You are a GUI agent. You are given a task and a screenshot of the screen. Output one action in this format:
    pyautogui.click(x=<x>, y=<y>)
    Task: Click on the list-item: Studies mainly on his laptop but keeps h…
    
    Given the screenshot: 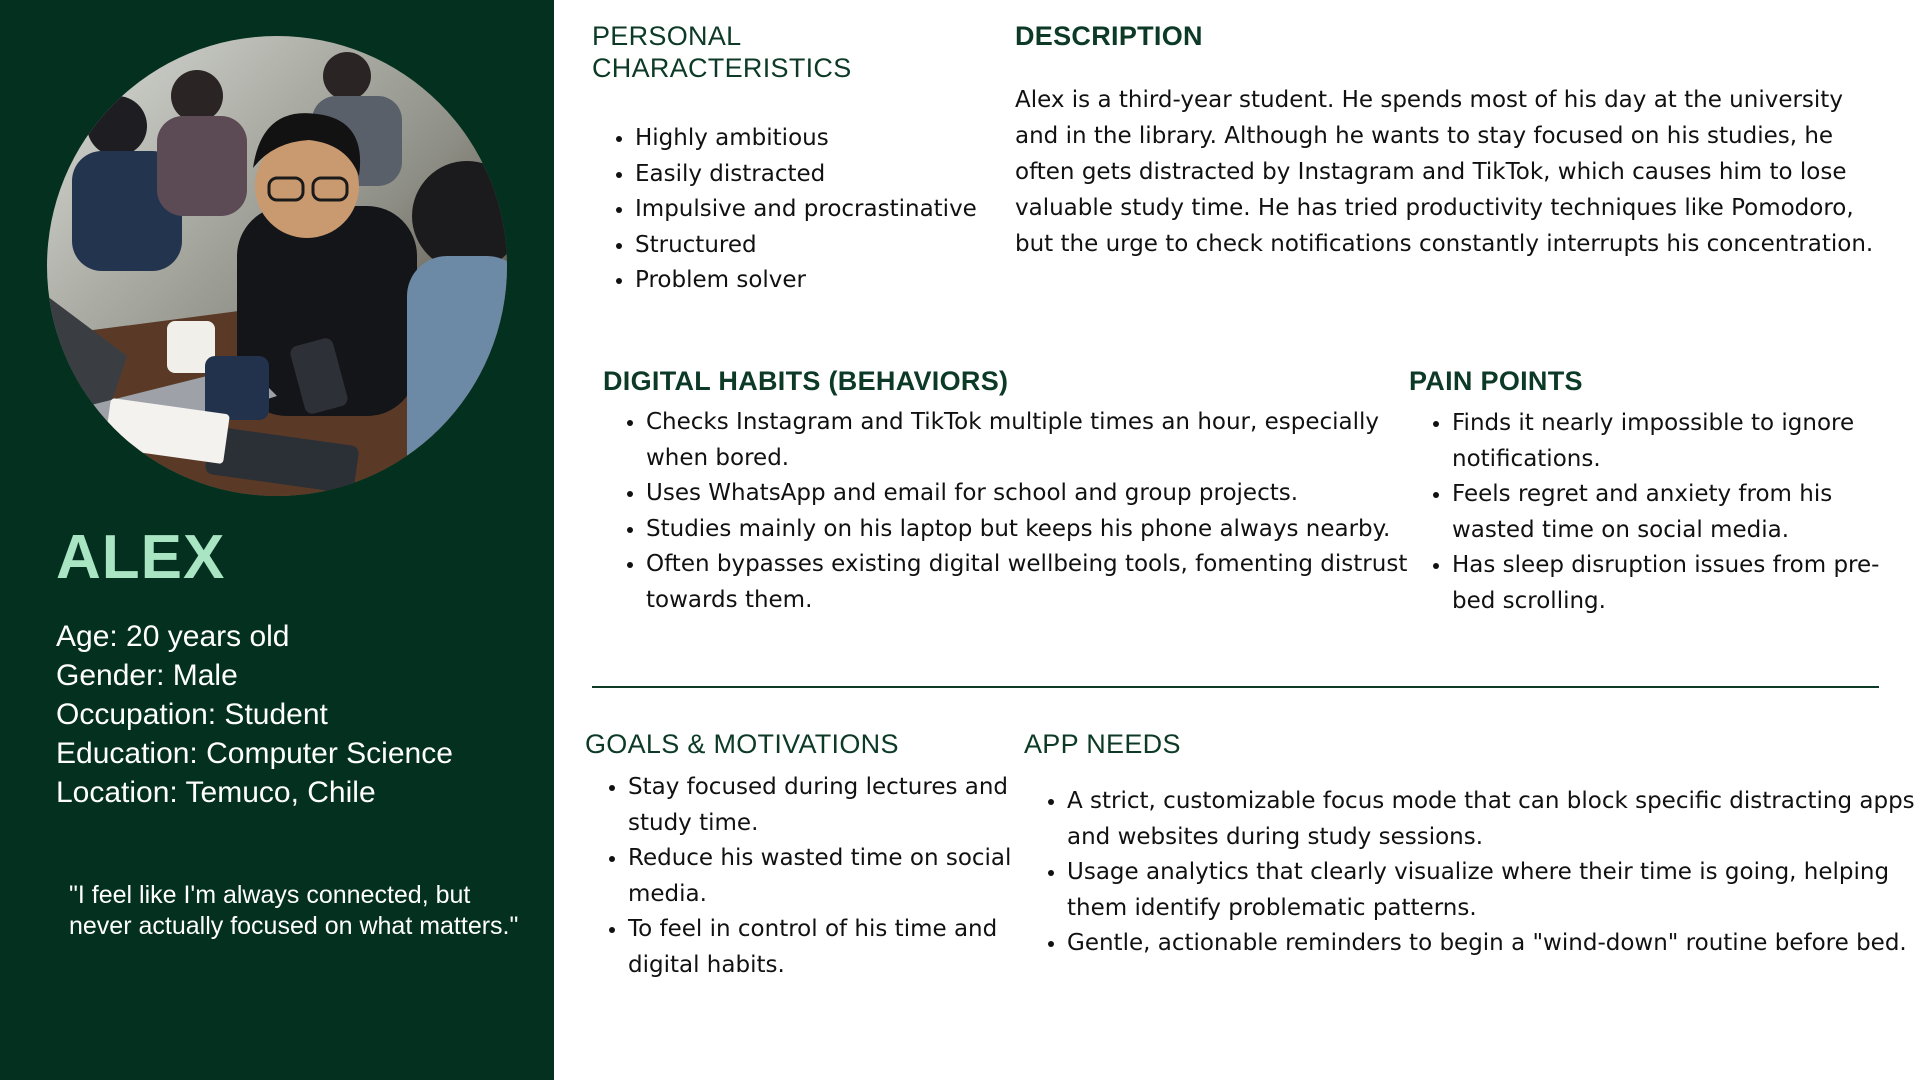 What is the action you would take?
    pyautogui.click(x=1047, y=530)
    